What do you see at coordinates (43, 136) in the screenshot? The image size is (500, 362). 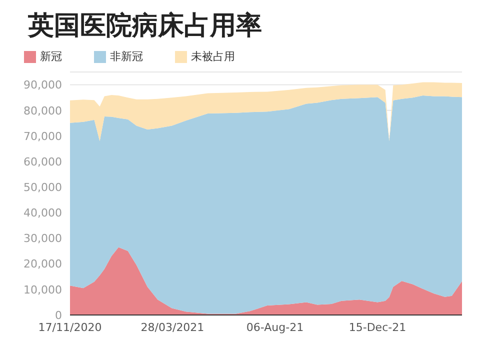 I see `y-tick-label: 70,000` at bounding box center [43, 136].